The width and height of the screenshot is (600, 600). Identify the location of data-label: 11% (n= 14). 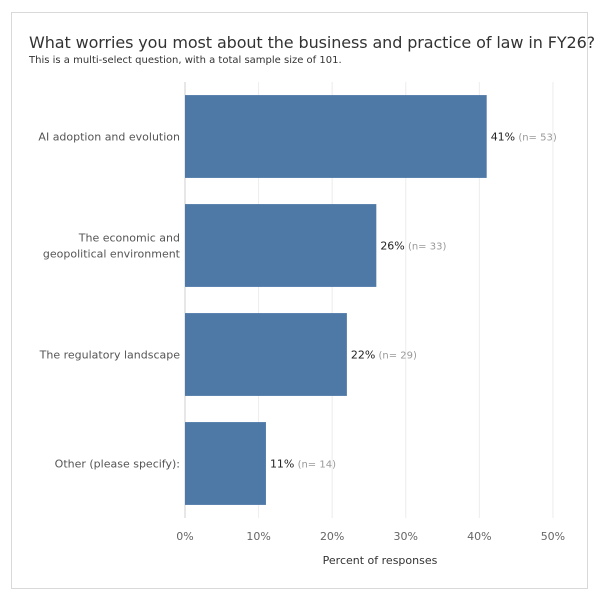
(303, 464).